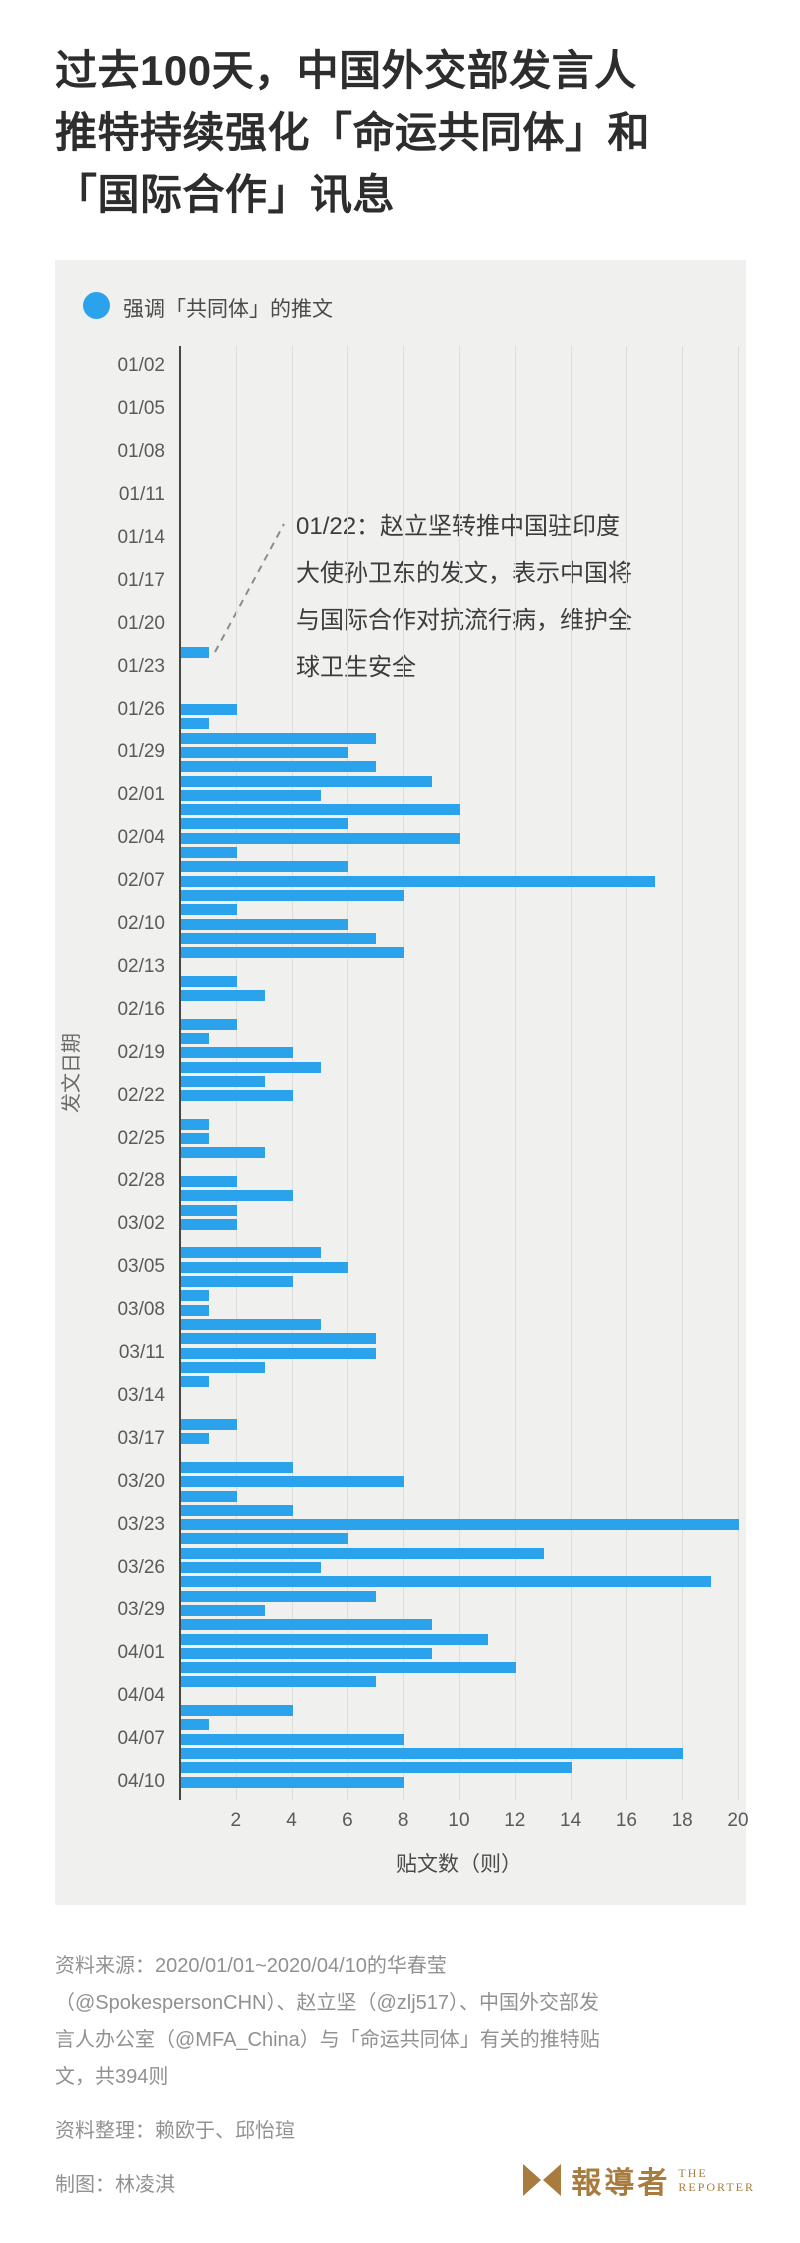  Describe the element at coordinates (141, 1781) in the screenshot. I see `y-tick-label: 04/10` at that location.